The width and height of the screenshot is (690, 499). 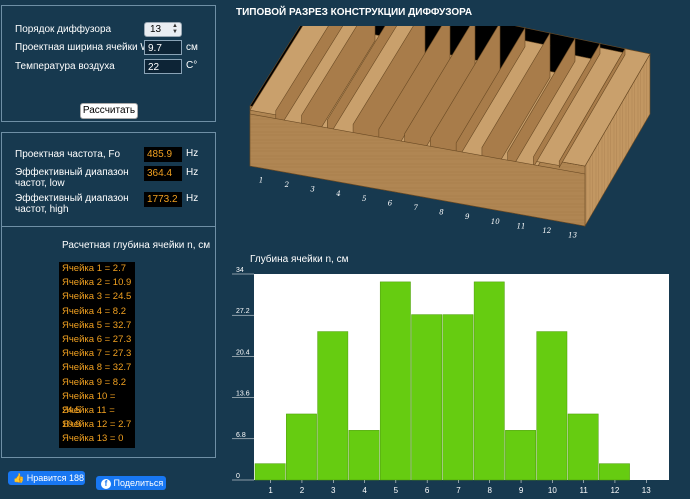 I want to click on x-tick-label: 4, so click(x=364, y=490).